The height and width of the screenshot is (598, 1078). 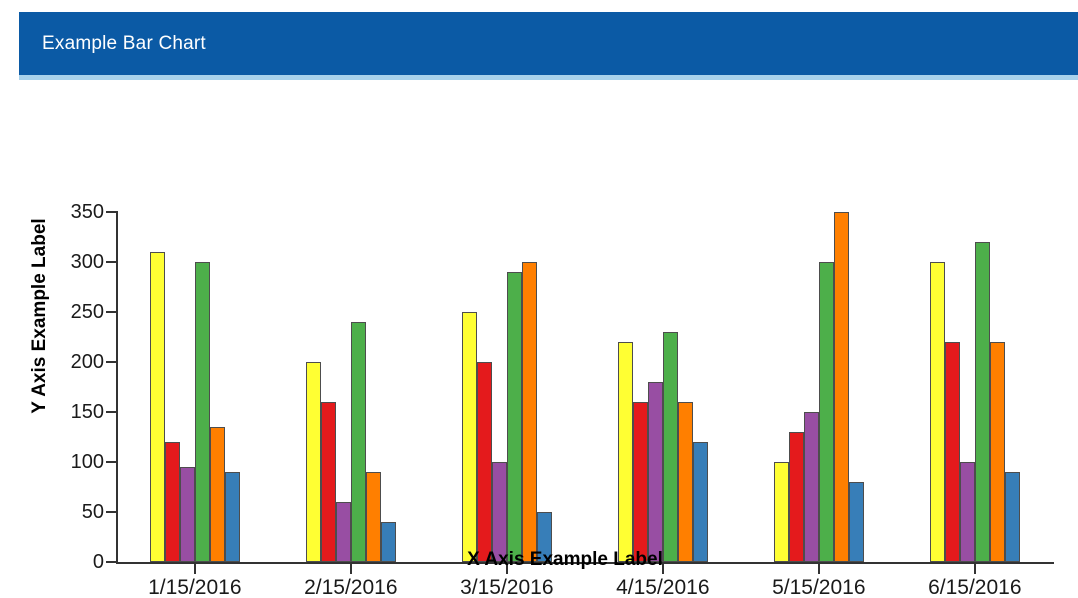 I want to click on y-tick-label: 200, so click(x=87, y=362).